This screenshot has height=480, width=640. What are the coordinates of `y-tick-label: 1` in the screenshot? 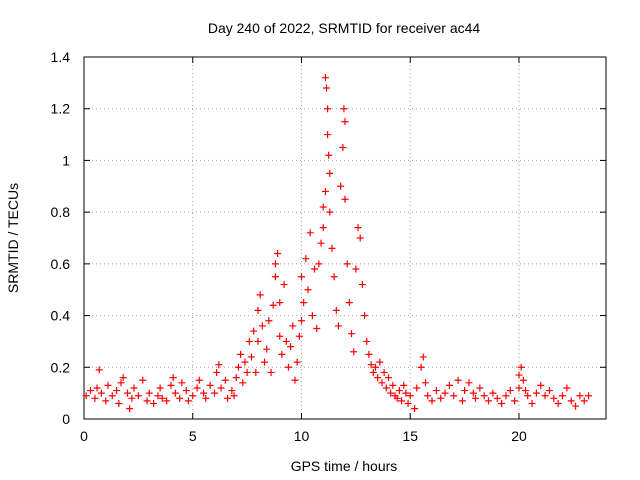 It's located at (66, 160).